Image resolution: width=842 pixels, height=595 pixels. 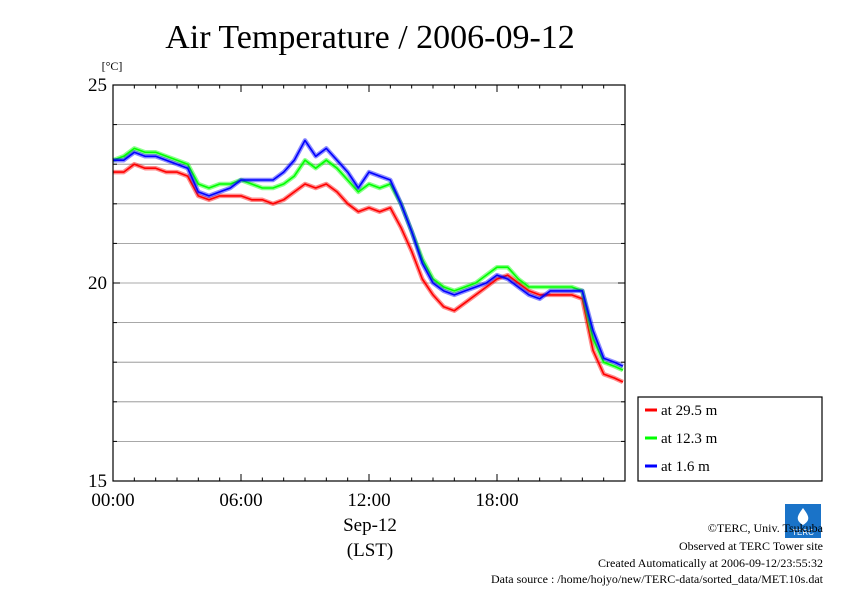 I want to click on observation-site-text: Observed at TERC Tower site, so click(x=751, y=546).